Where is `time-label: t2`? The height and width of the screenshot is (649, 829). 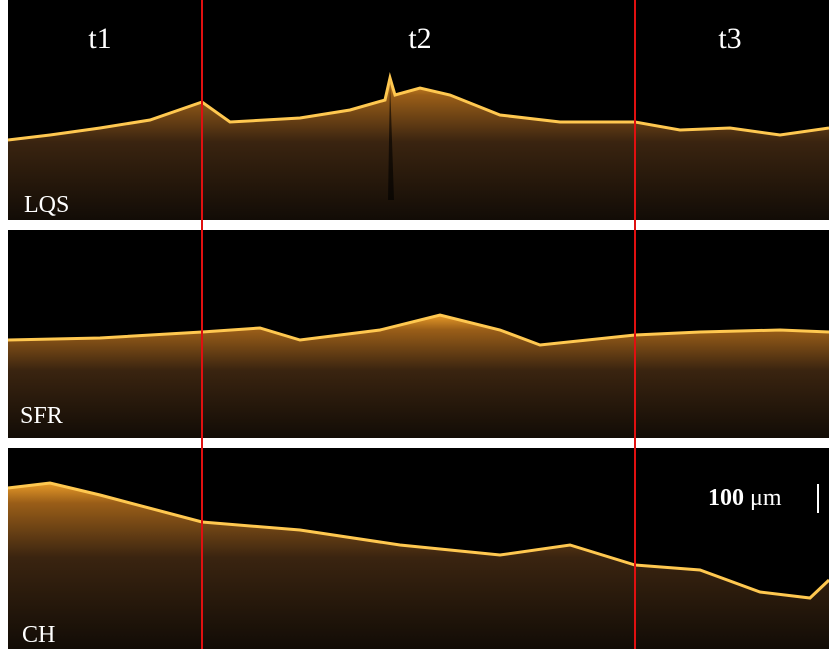 time-label: t2 is located at coordinates (419, 38).